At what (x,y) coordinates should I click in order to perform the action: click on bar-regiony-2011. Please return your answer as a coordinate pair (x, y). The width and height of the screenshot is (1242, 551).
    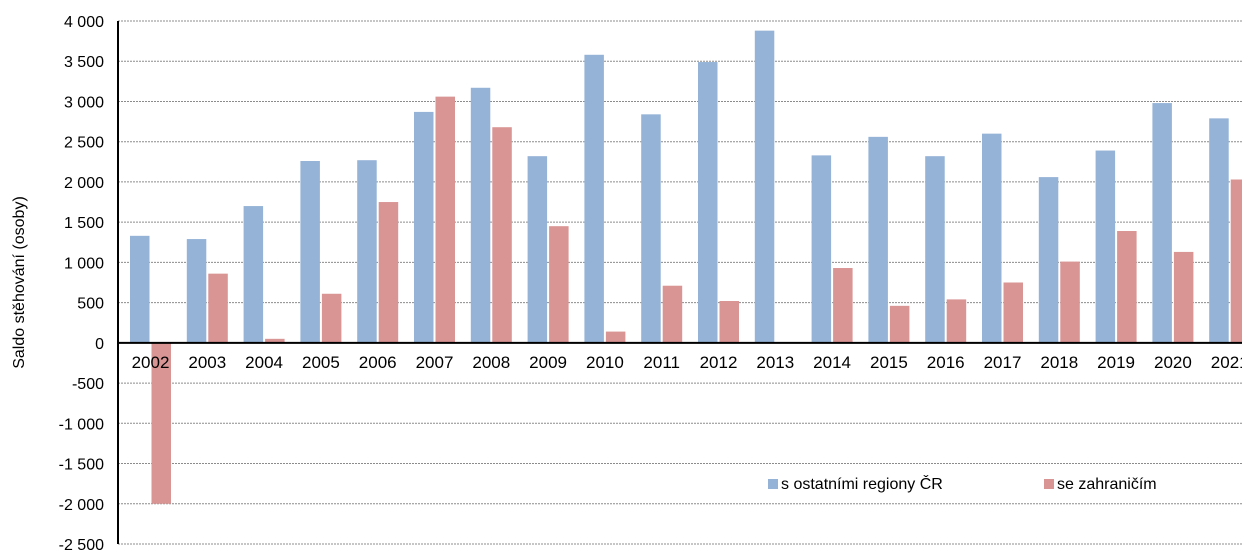
    Looking at the image, I should click on (651, 228).